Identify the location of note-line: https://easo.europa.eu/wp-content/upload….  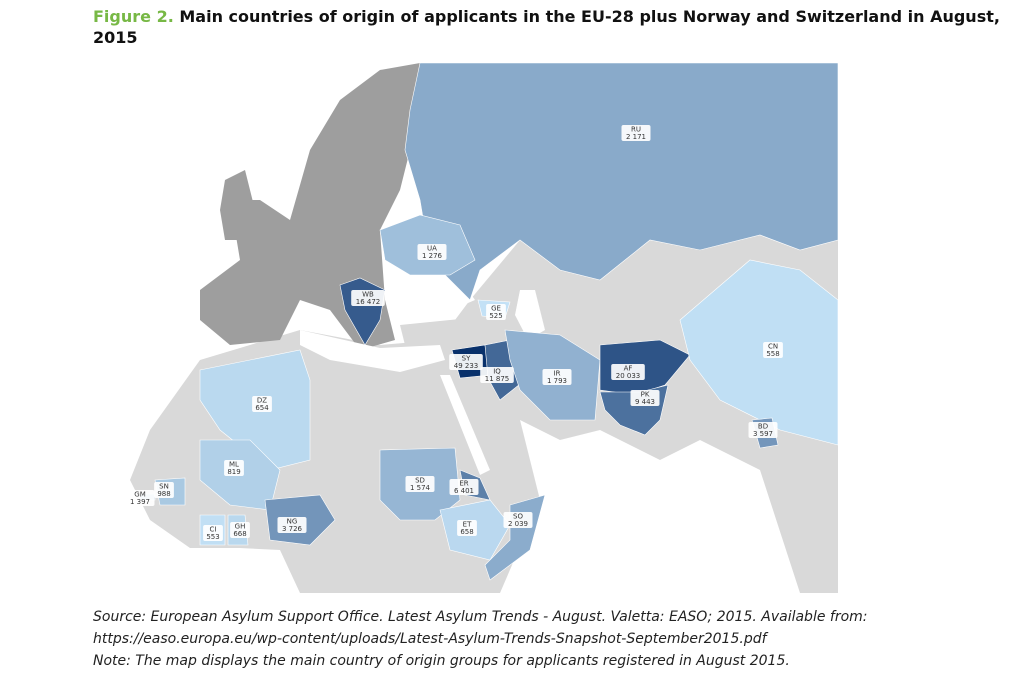
(430, 639).